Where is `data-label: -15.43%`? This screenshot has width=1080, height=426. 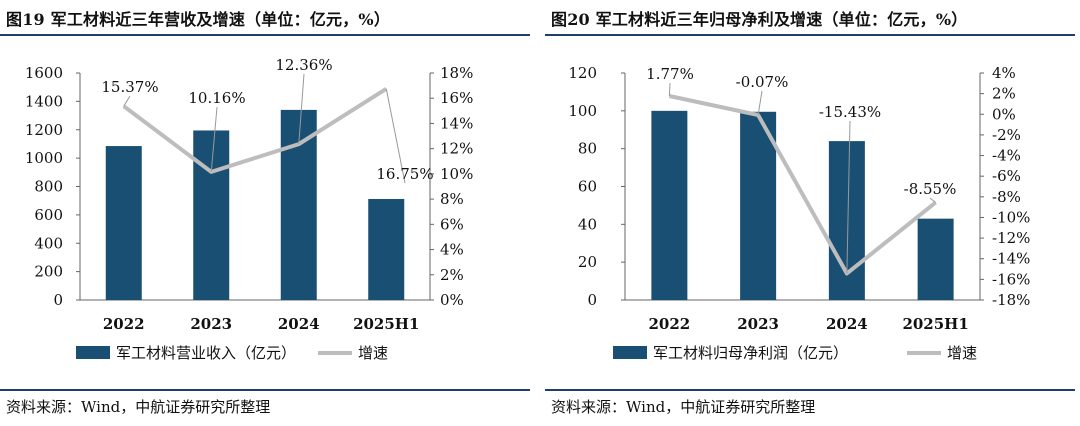
data-label: -15.43% is located at coordinates (850, 112).